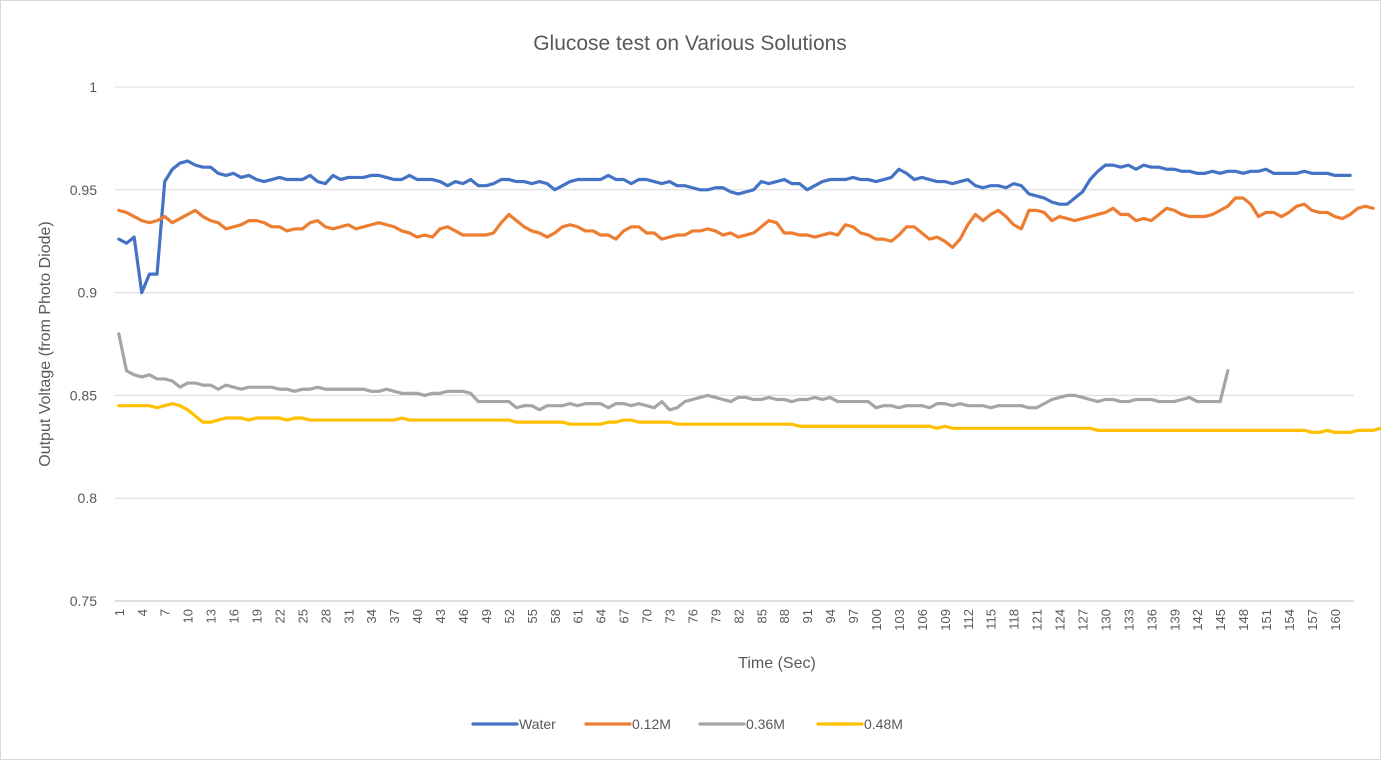  What do you see at coordinates (1197, 620) in the screenshot?
I see `x-tick-label: 142` at bounding box center [1197, 620].